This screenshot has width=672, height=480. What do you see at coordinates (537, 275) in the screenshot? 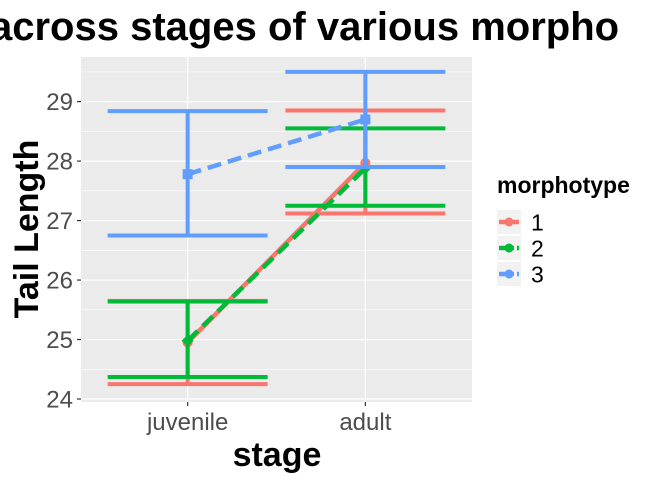
I see `legend-label: 3` at bounding box center [537, 275].